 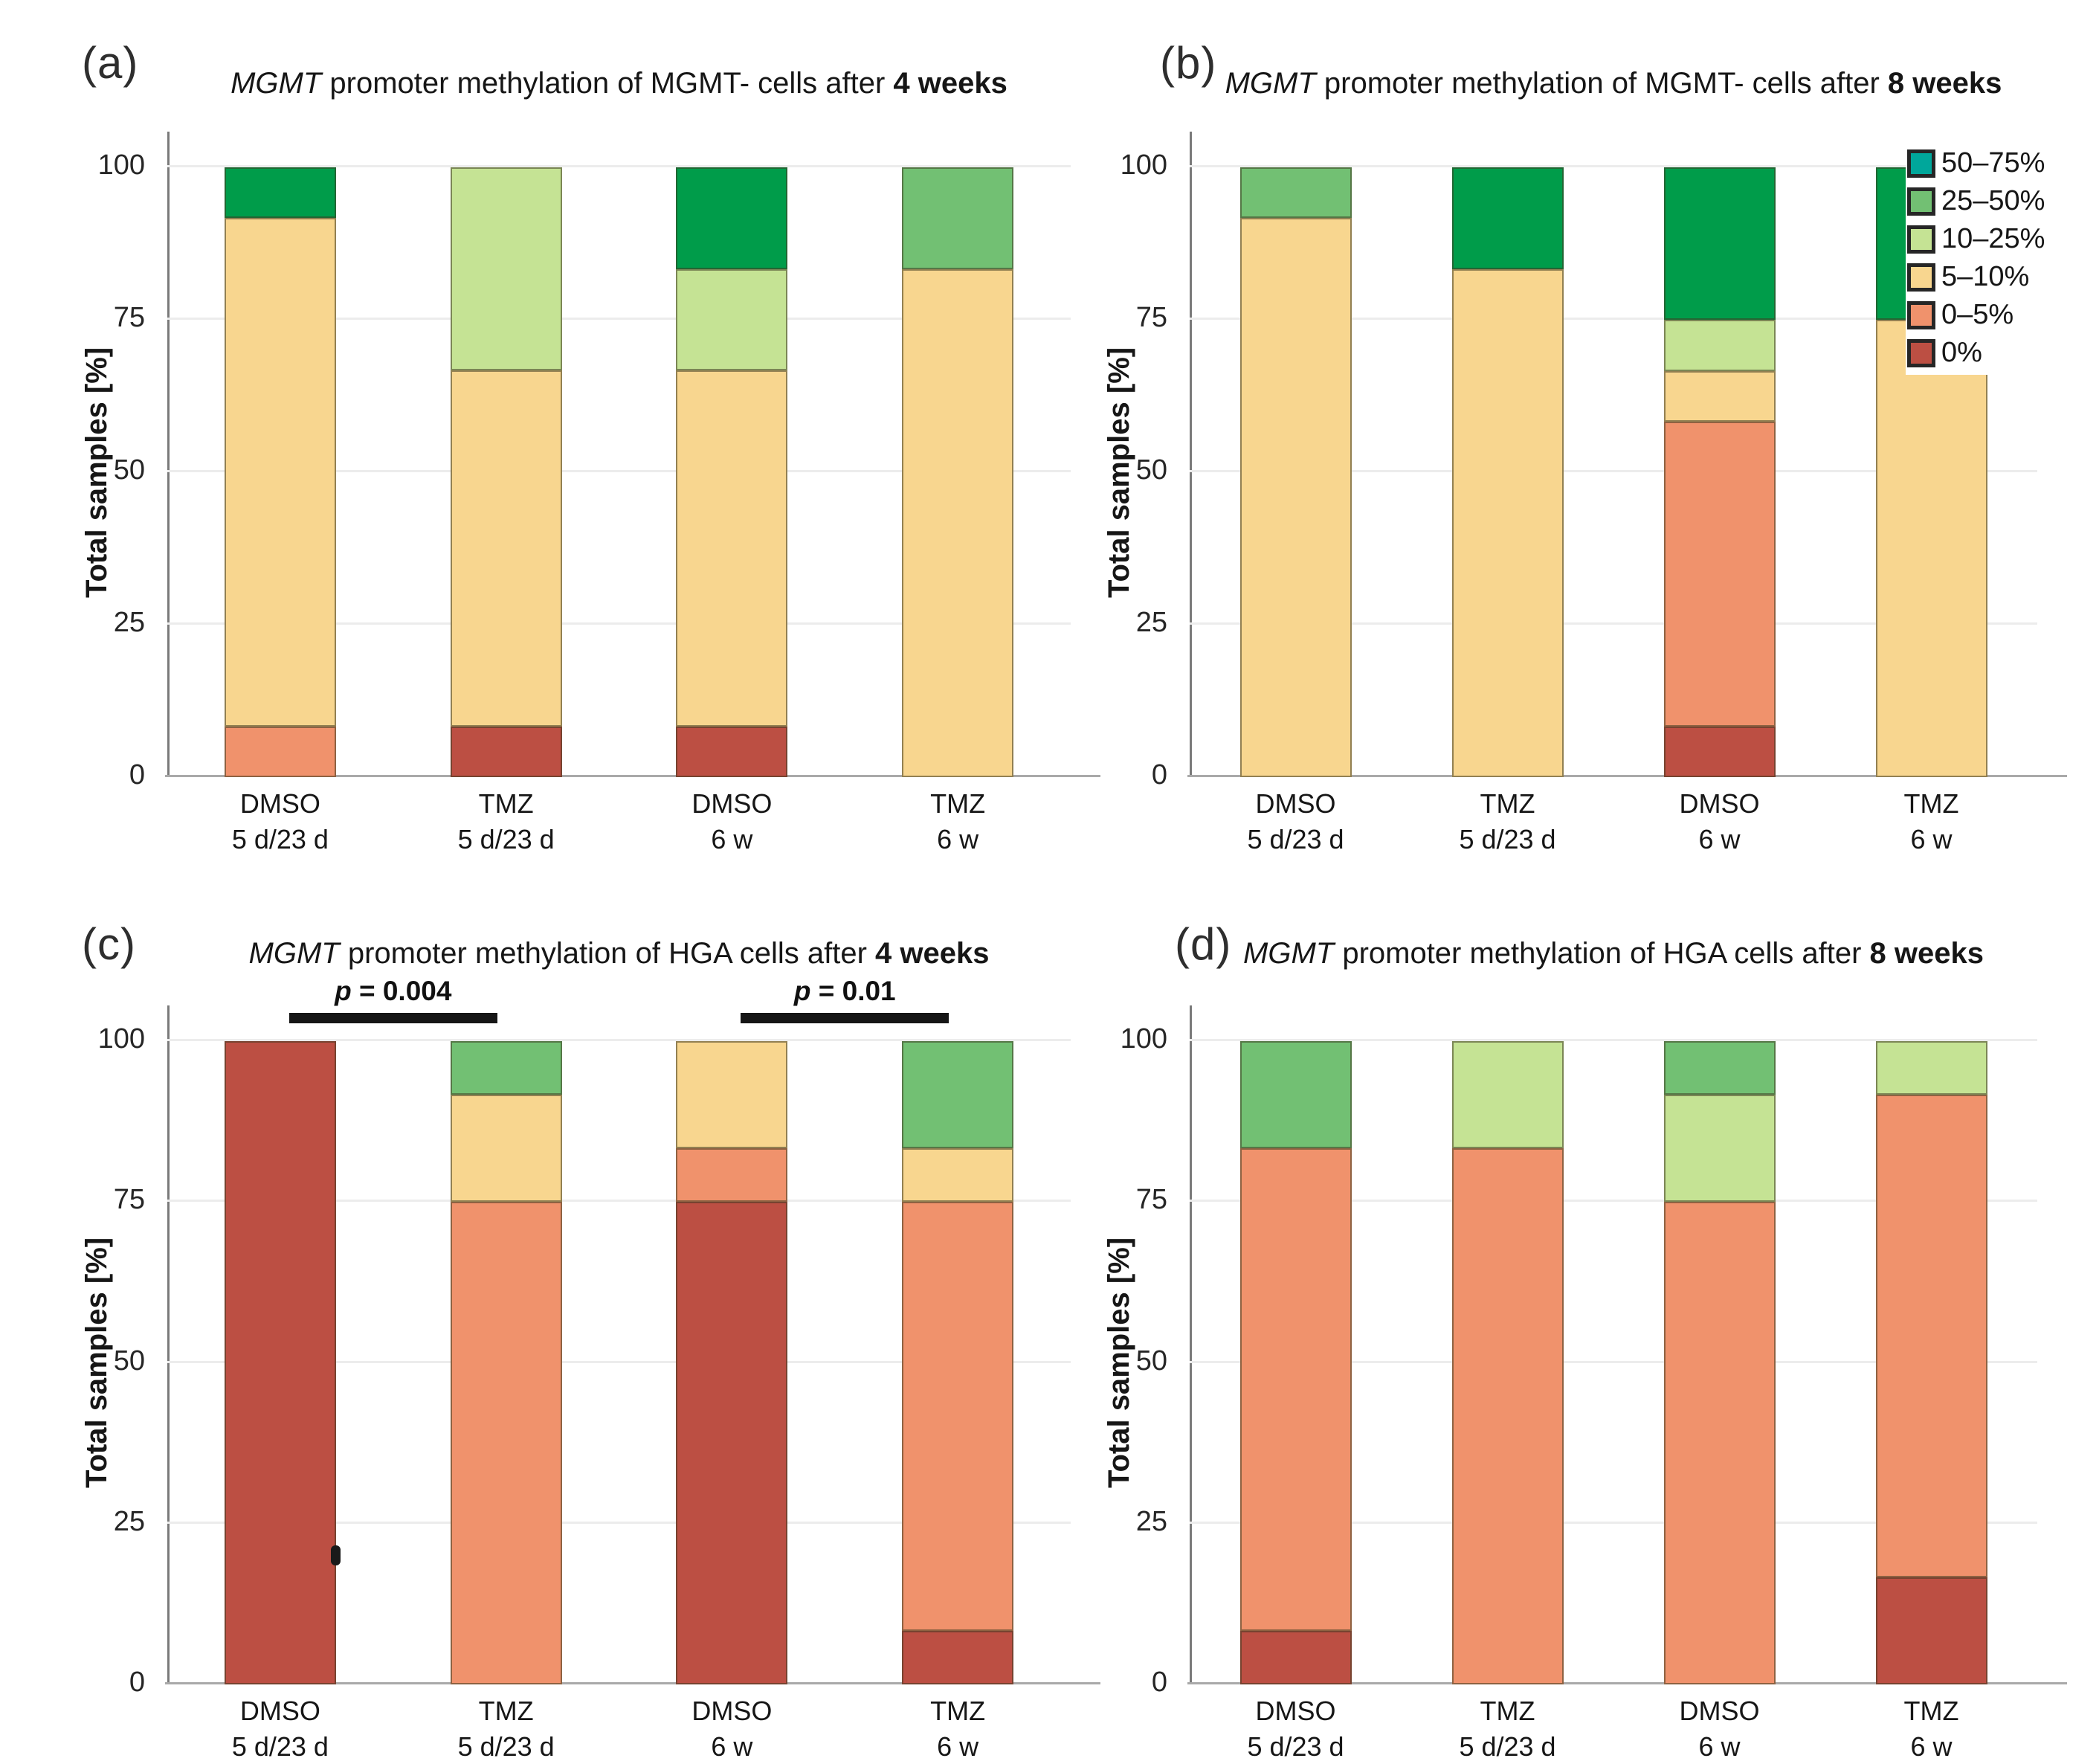 I want to click on legend-swatch-10–25%, so click(x=1921, y=239).